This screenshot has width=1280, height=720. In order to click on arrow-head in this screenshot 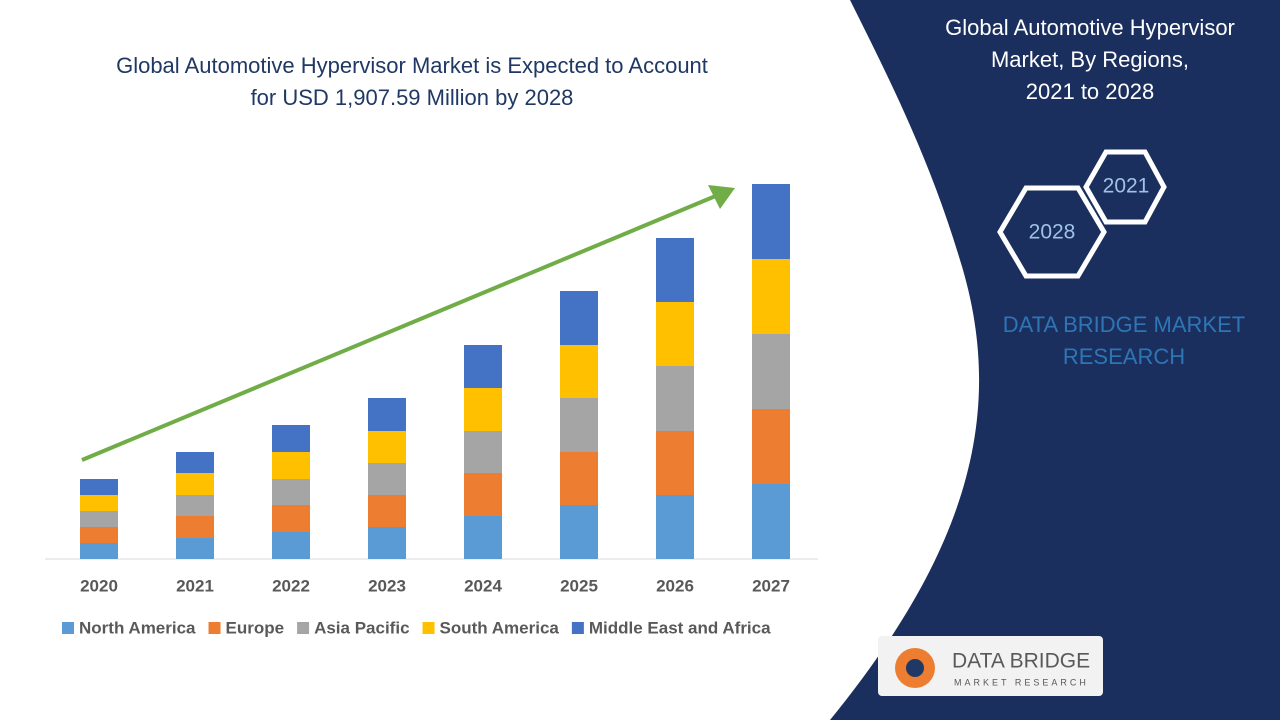, I will do `click(721, 197)`.